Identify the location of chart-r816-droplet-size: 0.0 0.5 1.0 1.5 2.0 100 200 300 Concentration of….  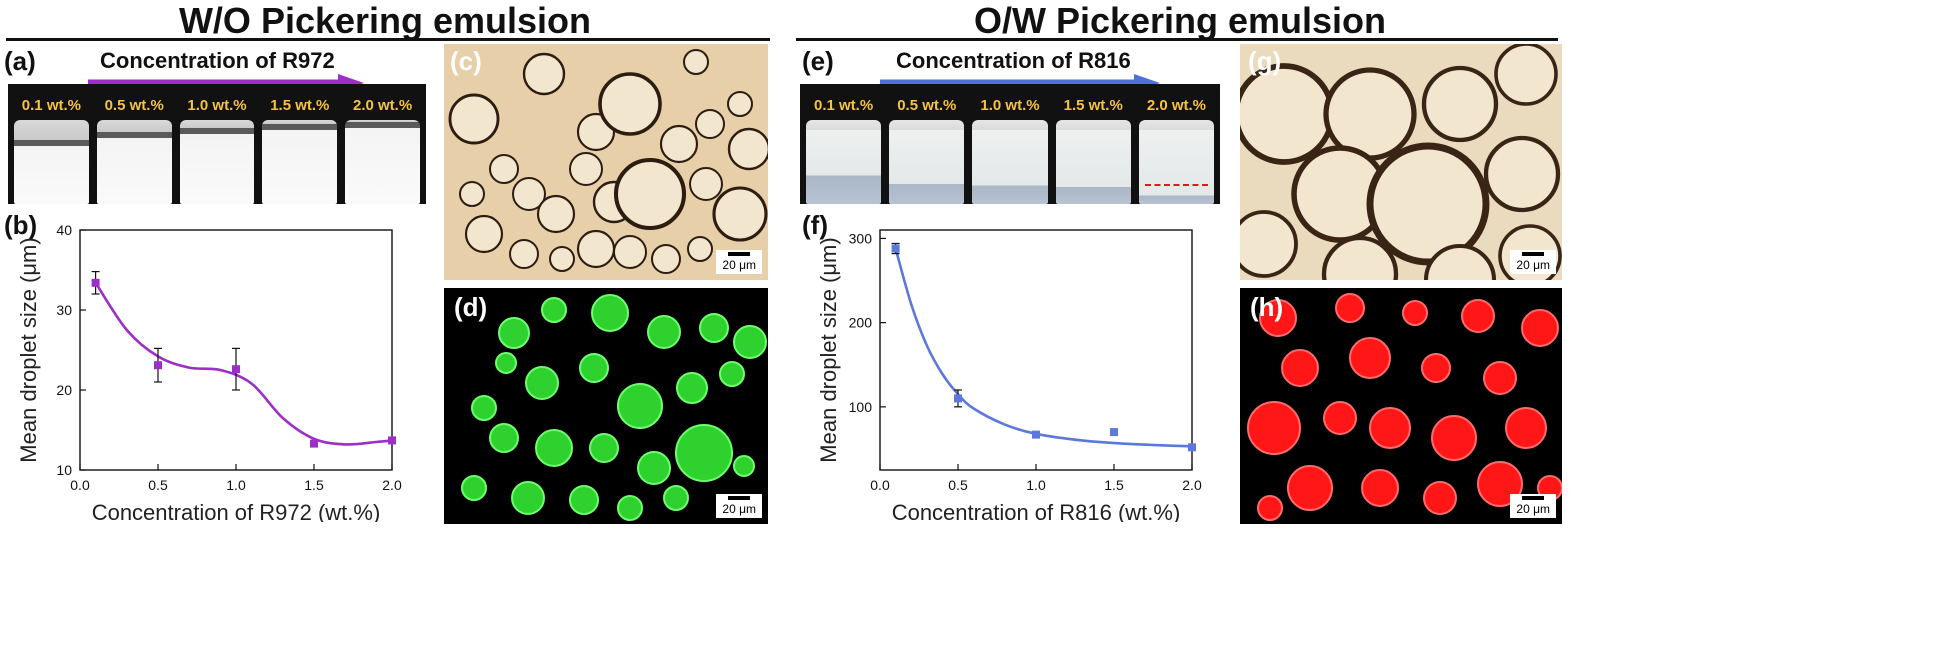
(1009, 375).